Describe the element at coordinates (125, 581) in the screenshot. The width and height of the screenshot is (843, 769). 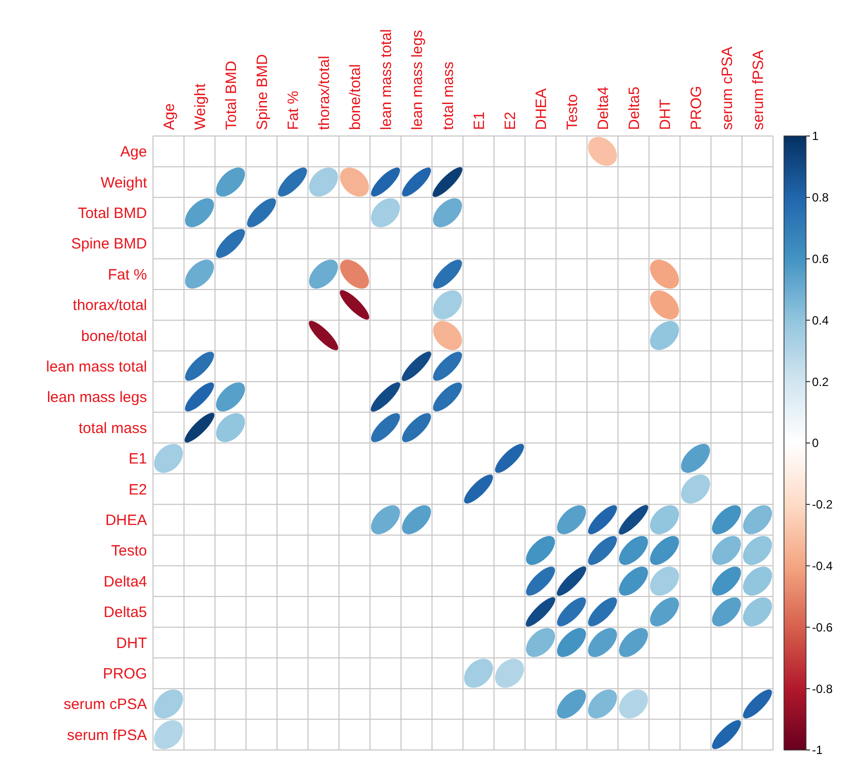
I see `y-tick-label: Delta4` at that location.